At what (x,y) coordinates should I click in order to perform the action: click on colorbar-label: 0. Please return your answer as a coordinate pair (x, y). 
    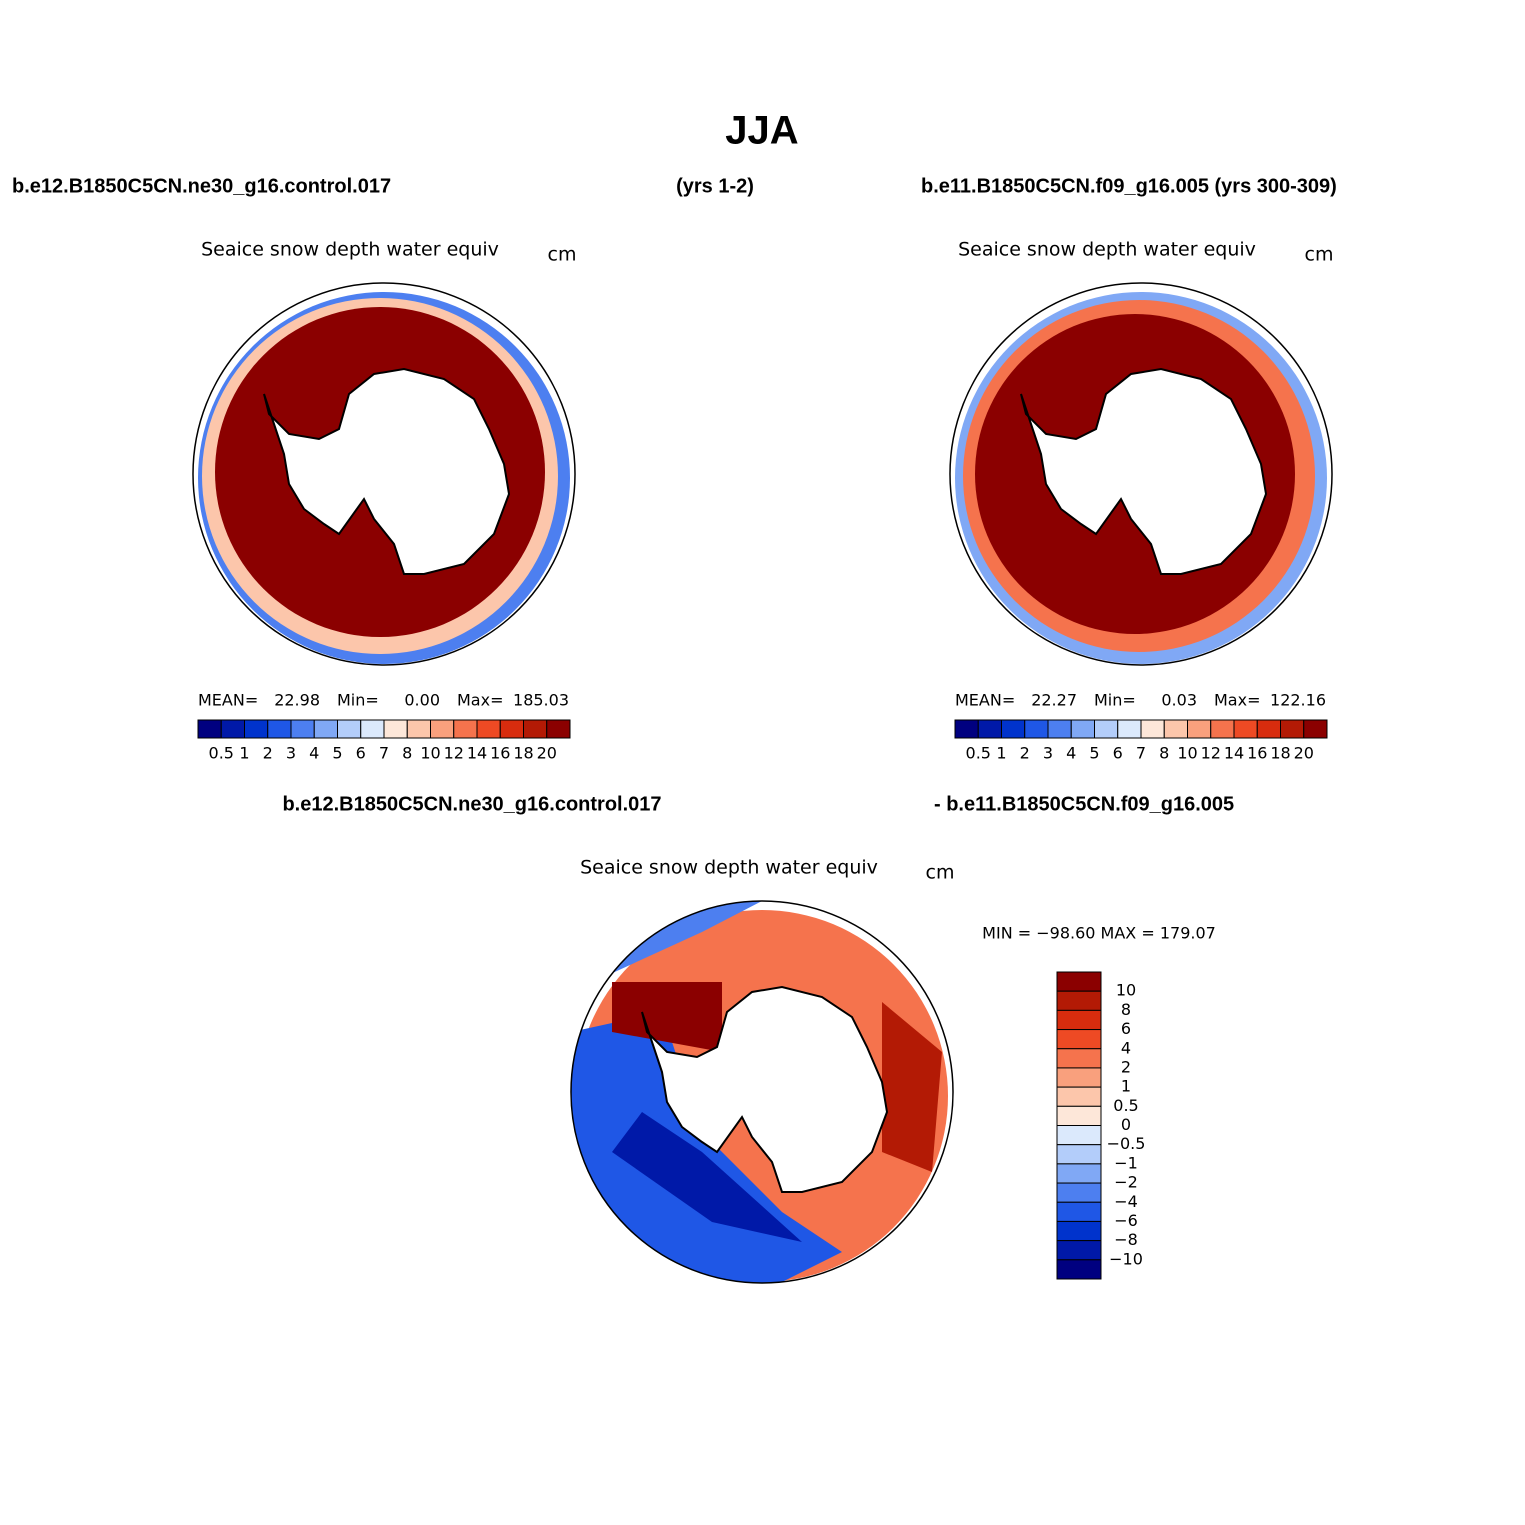
    Looking at the image, I should click on (1126, 1124).